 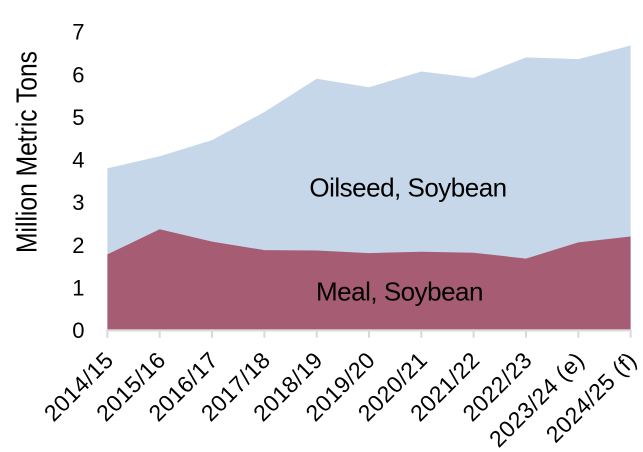 What do you see at coordinates (399, 292) in the screenshot?
I see `svg-text: Meal, Soybean` at bounding box center [399, 292].